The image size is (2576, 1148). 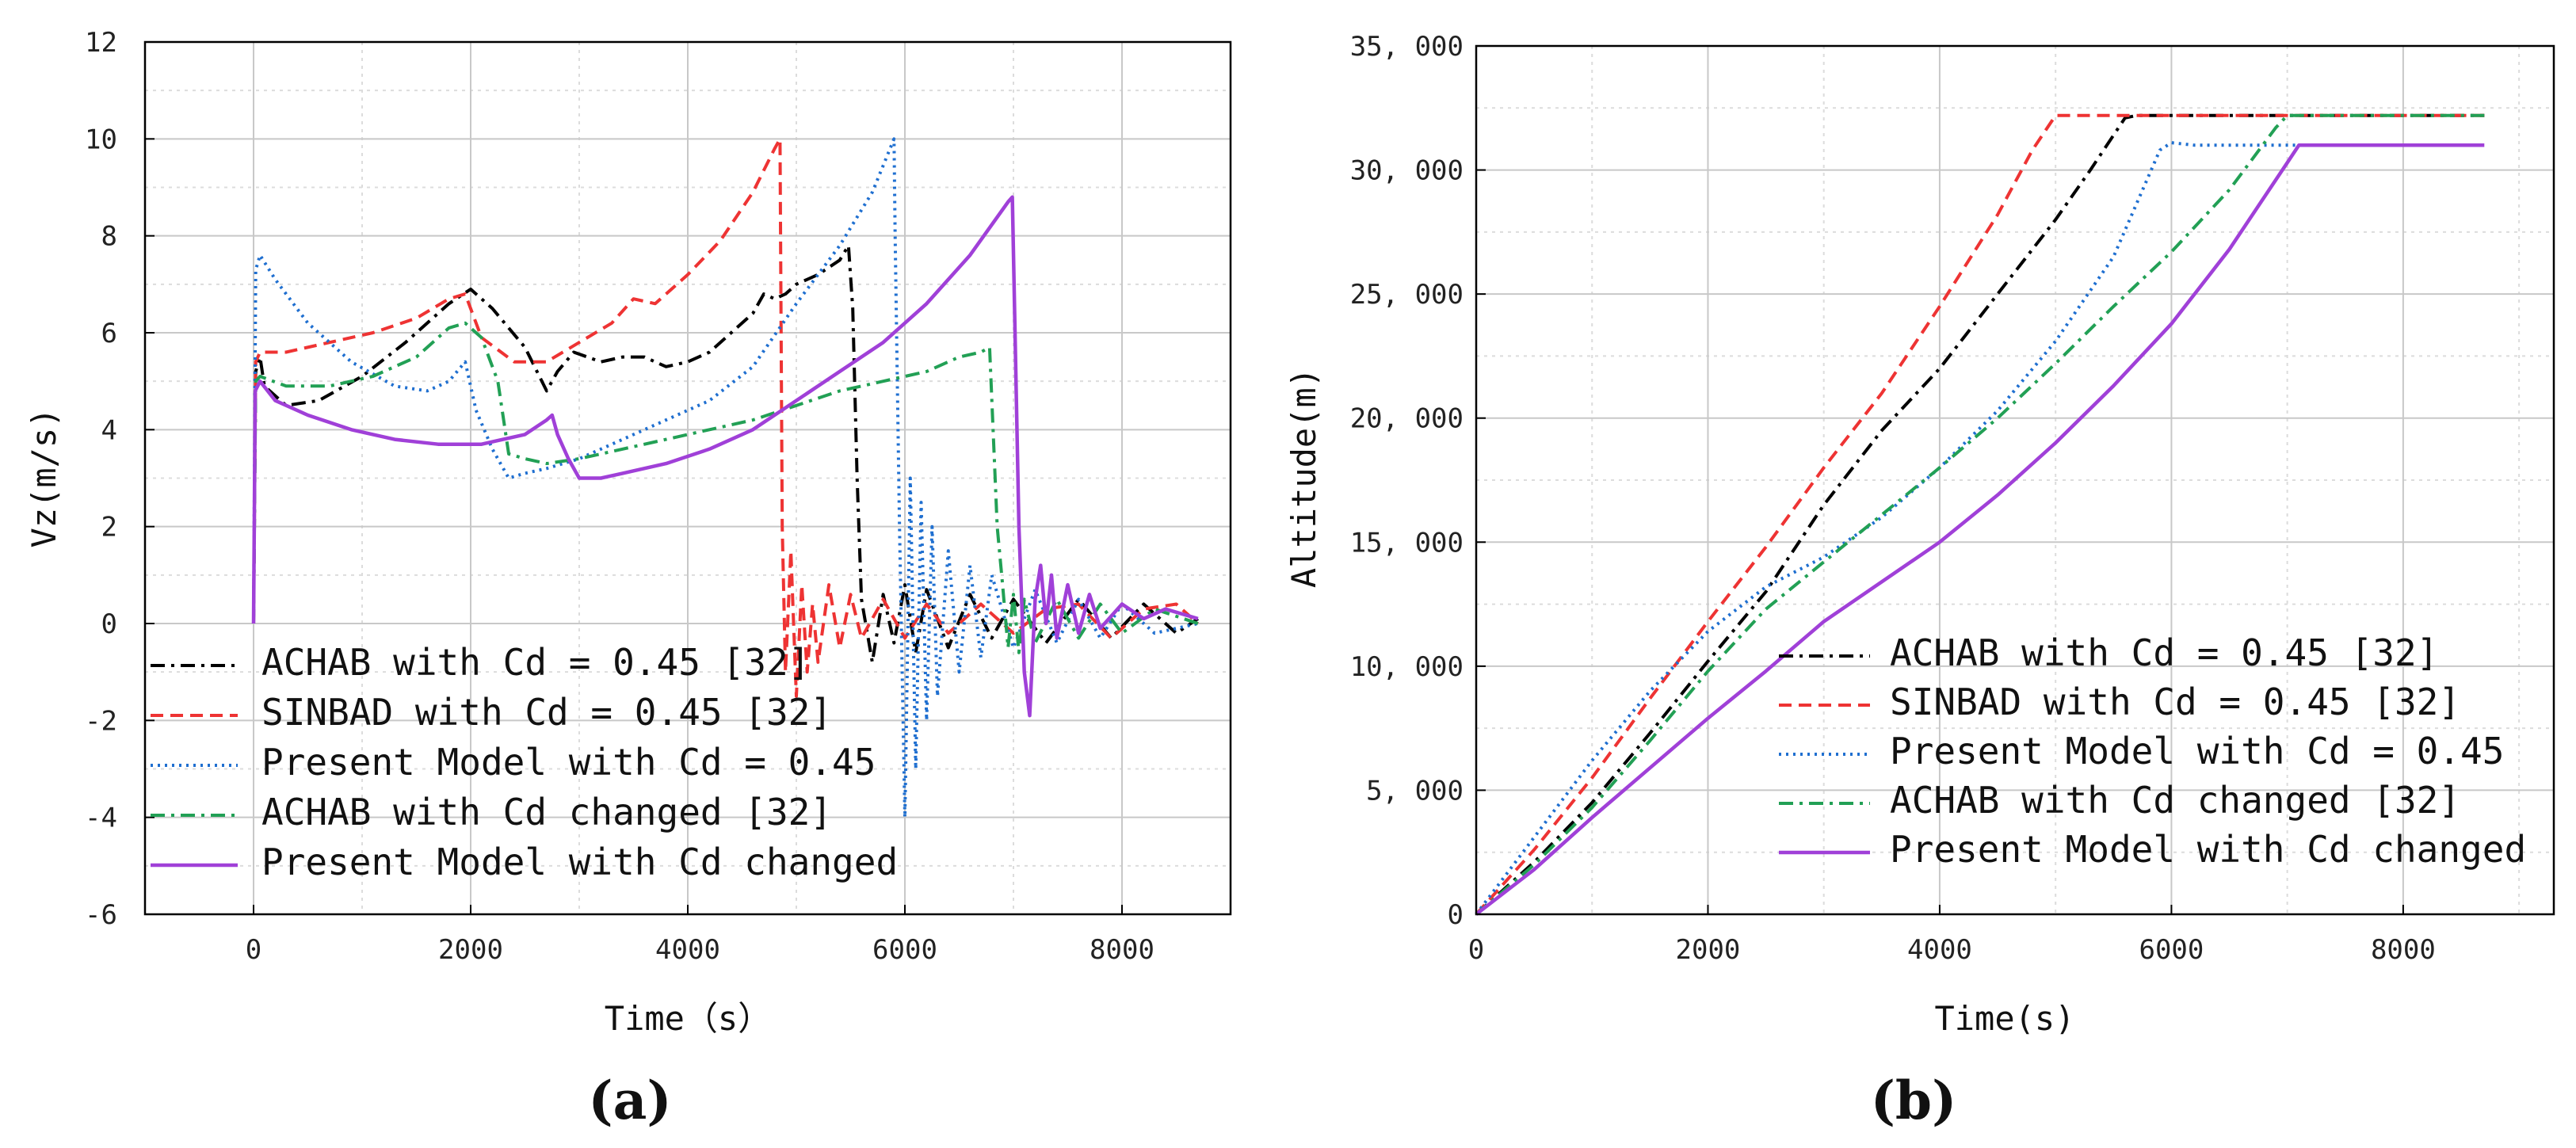 What do you see at coordinates (688, 1018) in the screenshot?
I see `chart-a-x-axis-label: Time（s）` at bounding box center [688, 1018].